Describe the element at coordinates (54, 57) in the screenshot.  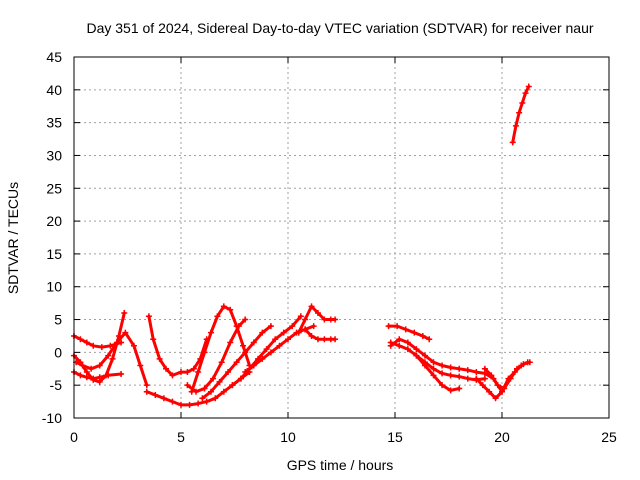
I see `y-tick-label: 45` at that location.